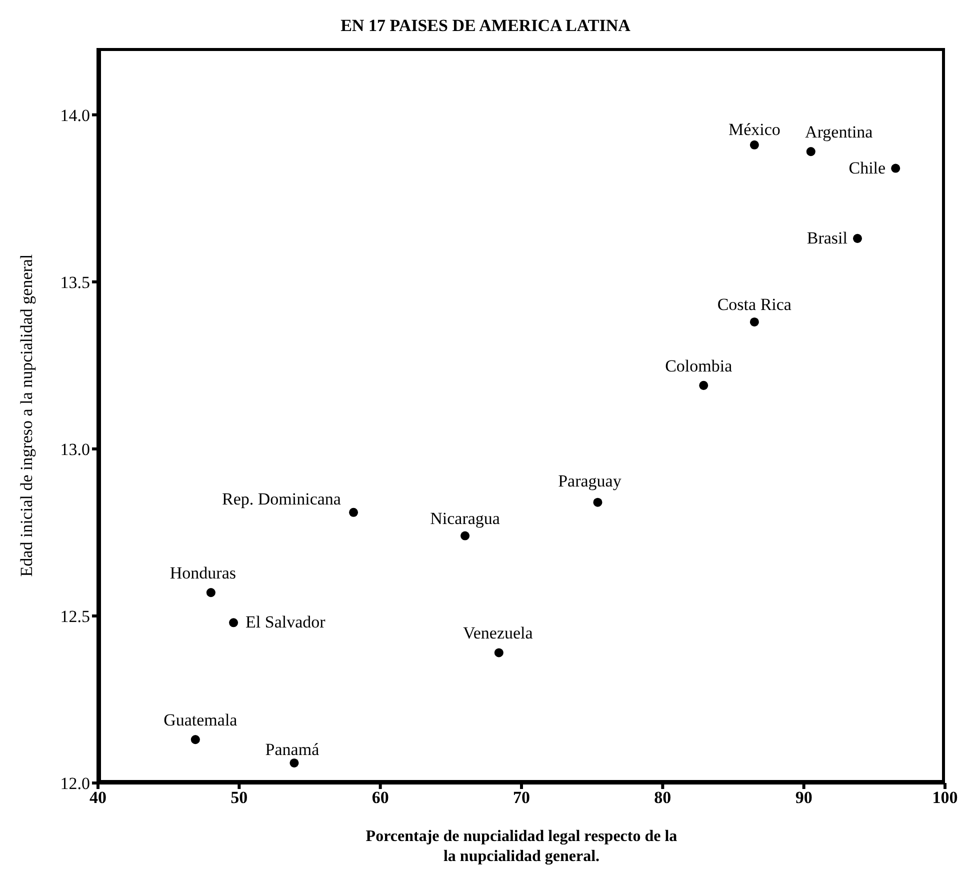 Image resolution: width=971 pixels, height=886 pixels. Describe the element at coordinates (945, 798) in the screenshot. I see `x-tick-label: 100` at that location.